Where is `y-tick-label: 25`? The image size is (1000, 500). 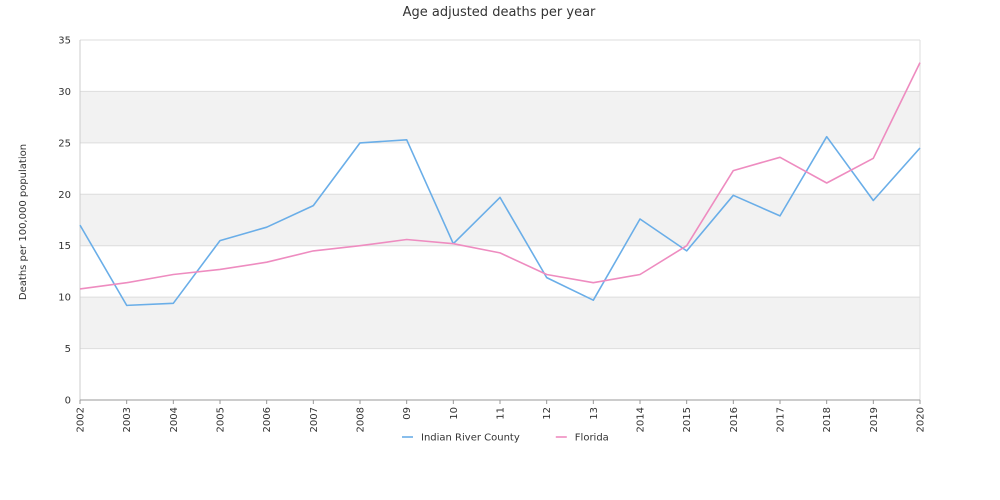 y-tick-label: 25 is located at coordinates (64, 143).